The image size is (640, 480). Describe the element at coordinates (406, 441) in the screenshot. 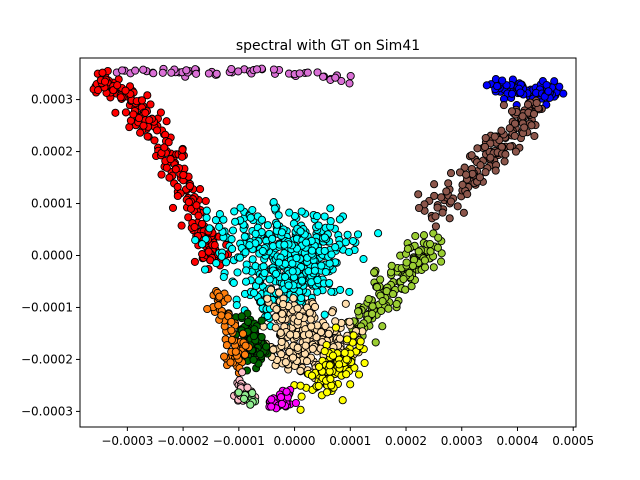

I see `x-tick-label: 0.0002` at that location.